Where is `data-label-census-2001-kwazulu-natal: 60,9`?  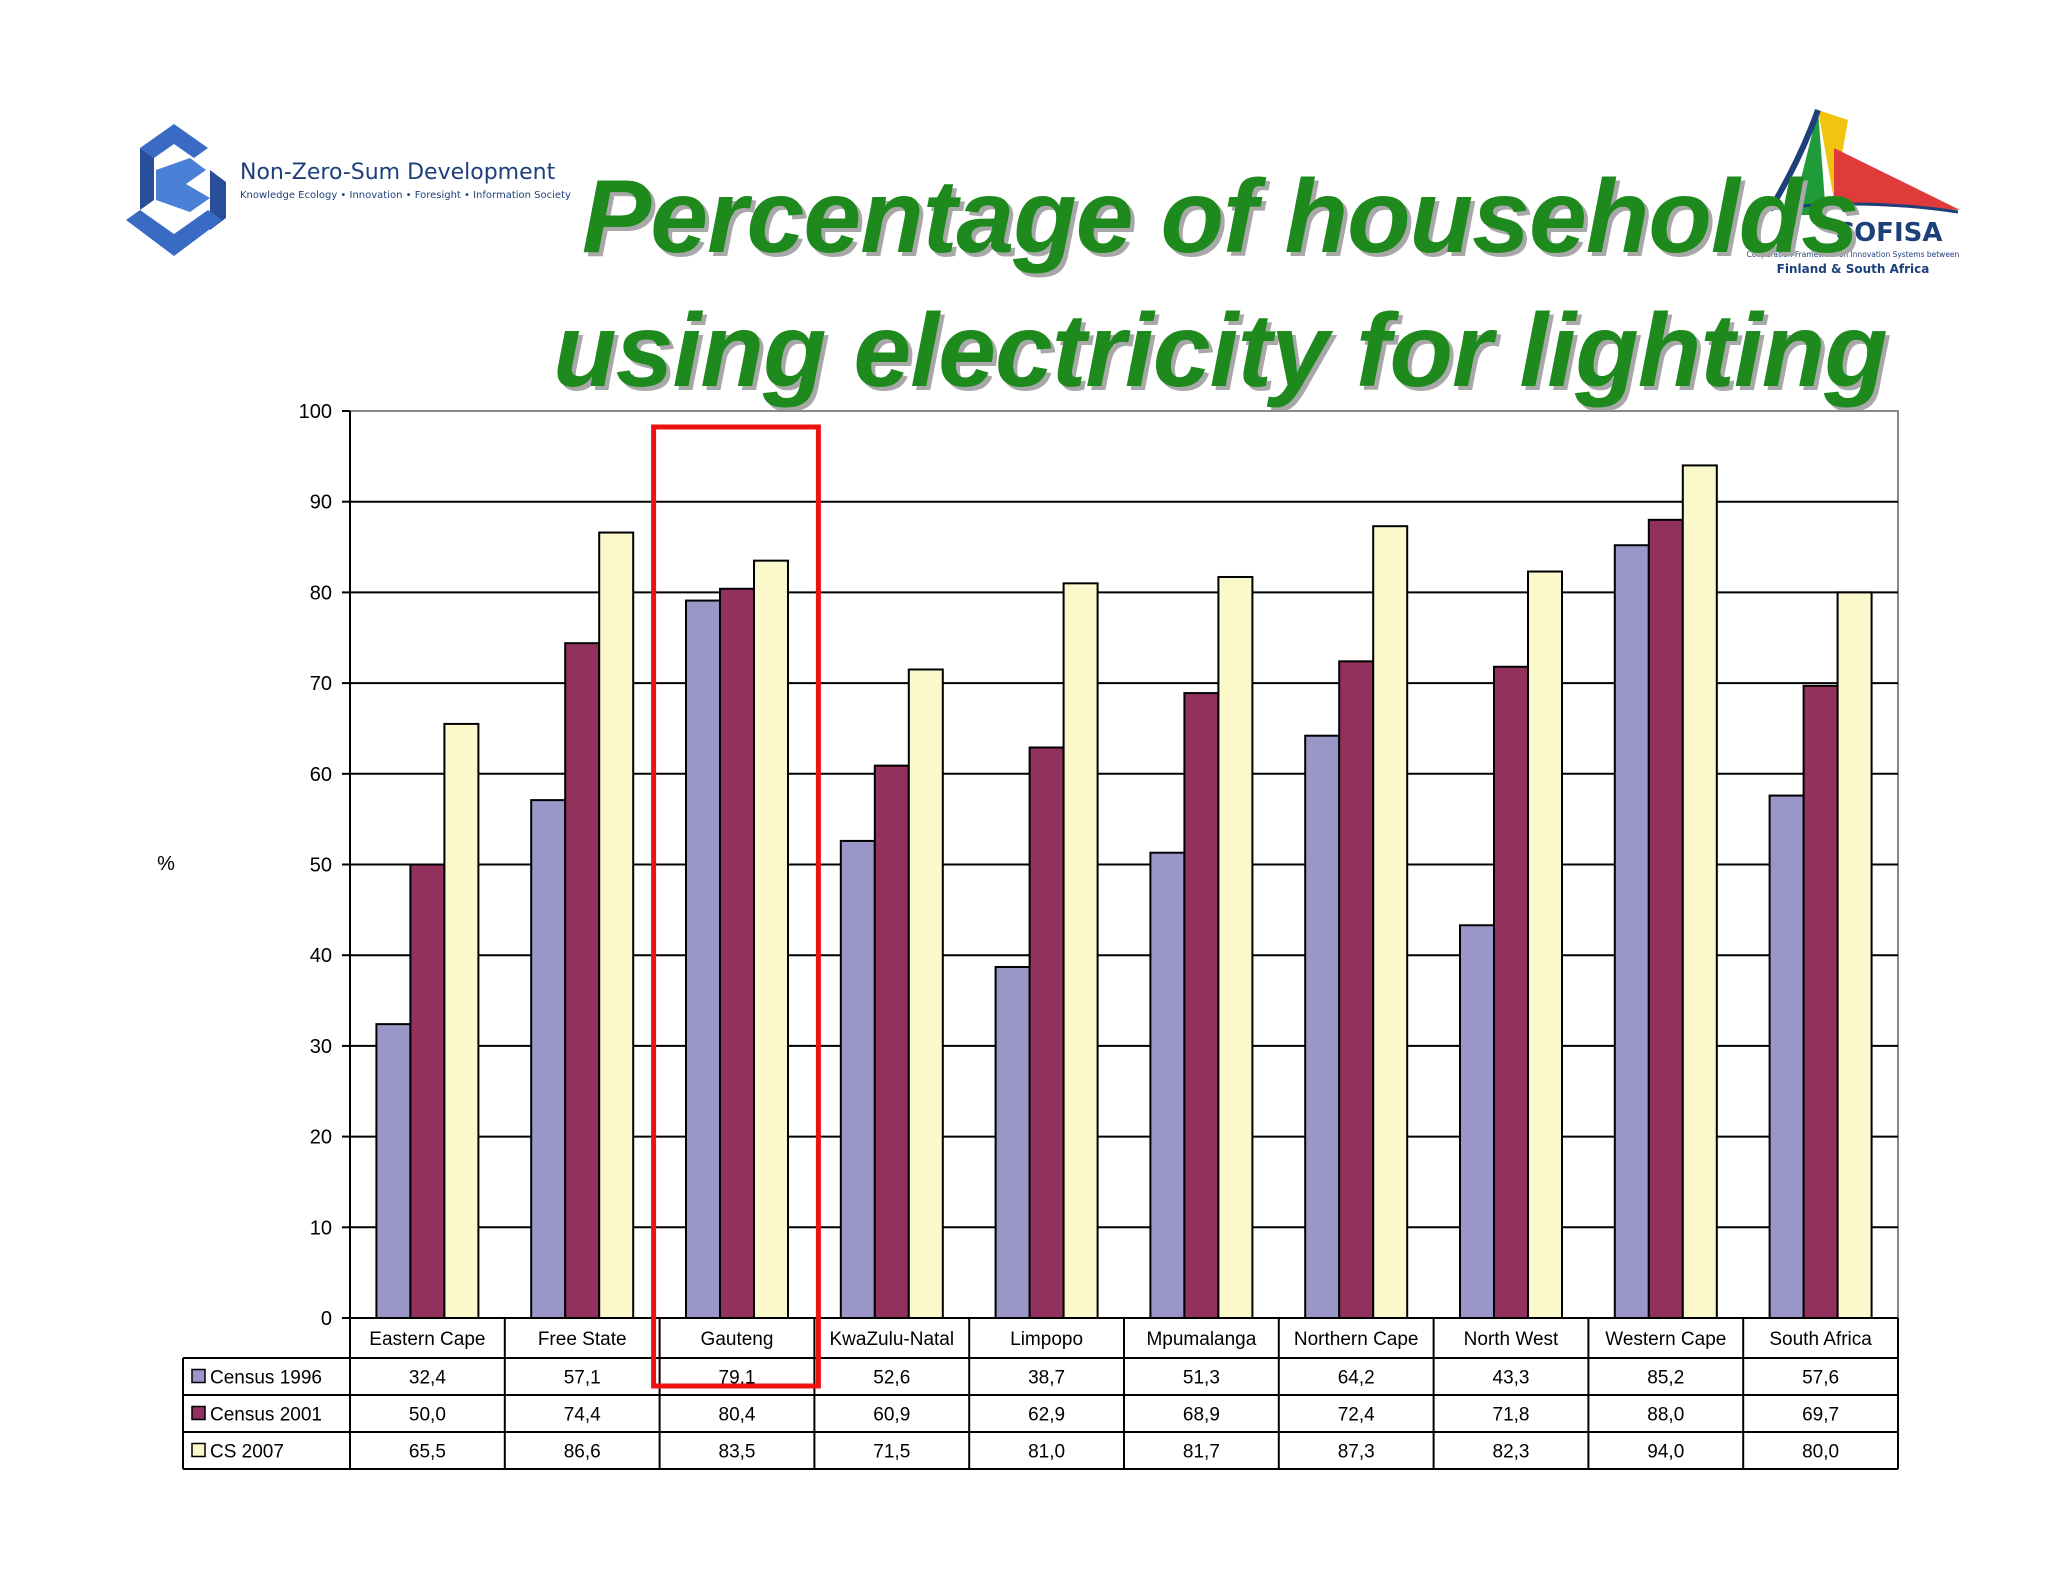
data-label-census-2001-kwazulu-natal: 60,9 is located at coordinates (891, 1415).